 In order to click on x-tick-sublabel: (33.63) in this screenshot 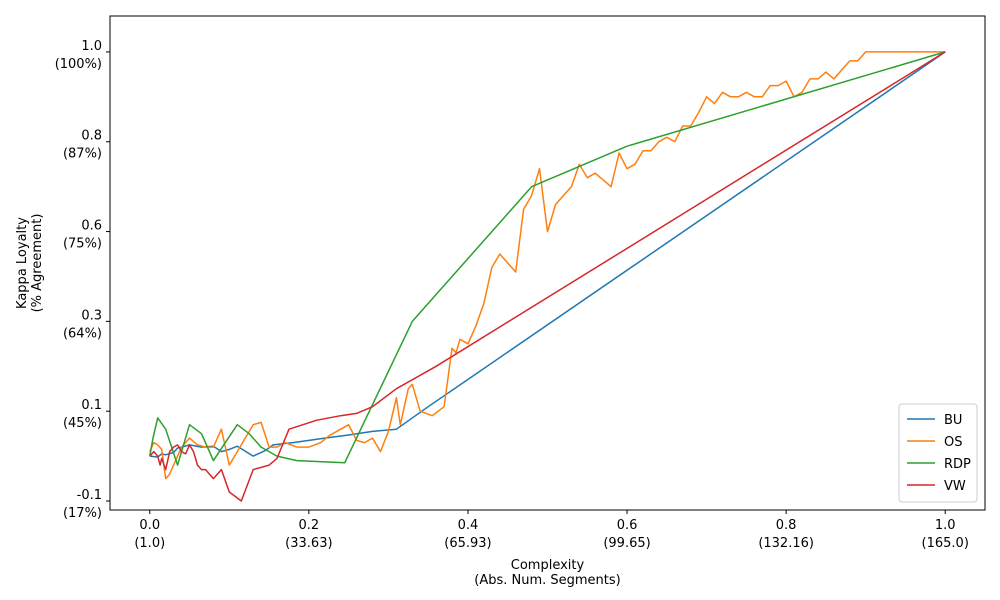, I will do `click(308, 543)`.